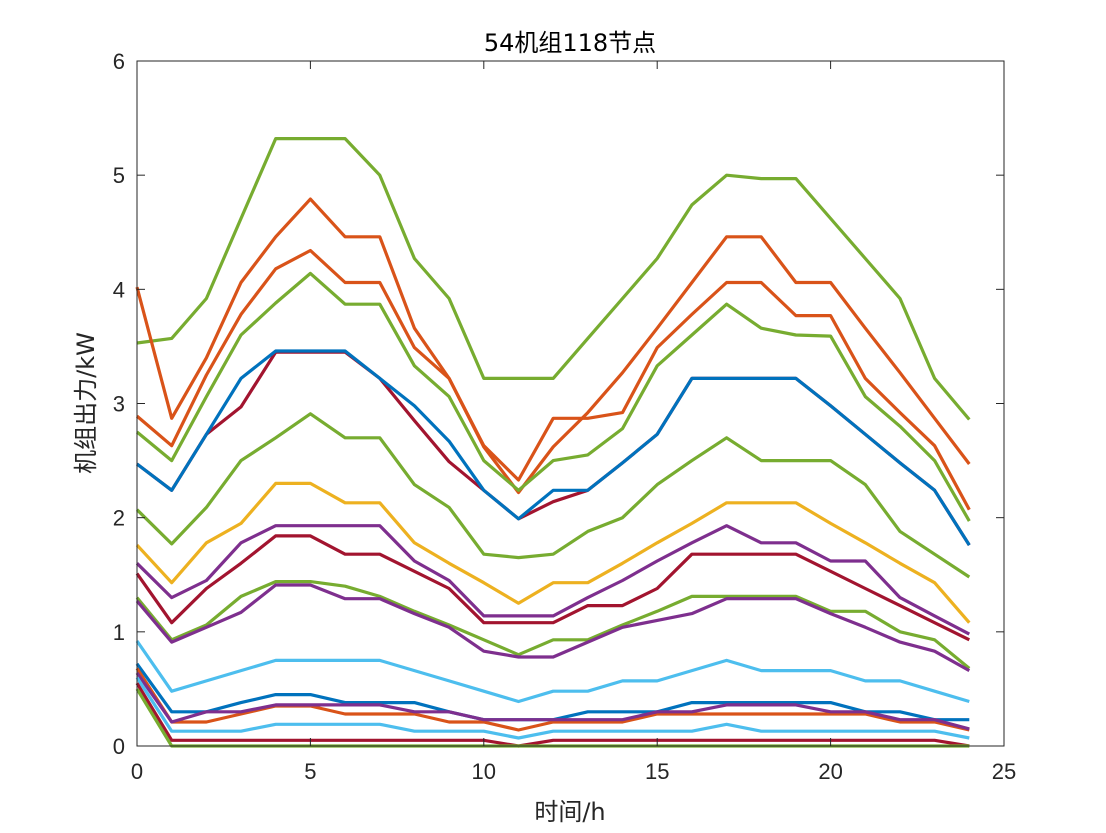 The image size is (1106, 833). What do you see at coordinates (86, 403) in the screenshot?
I see `y-axis-label: 机组出力/kW` at bounding box center [86, 403].